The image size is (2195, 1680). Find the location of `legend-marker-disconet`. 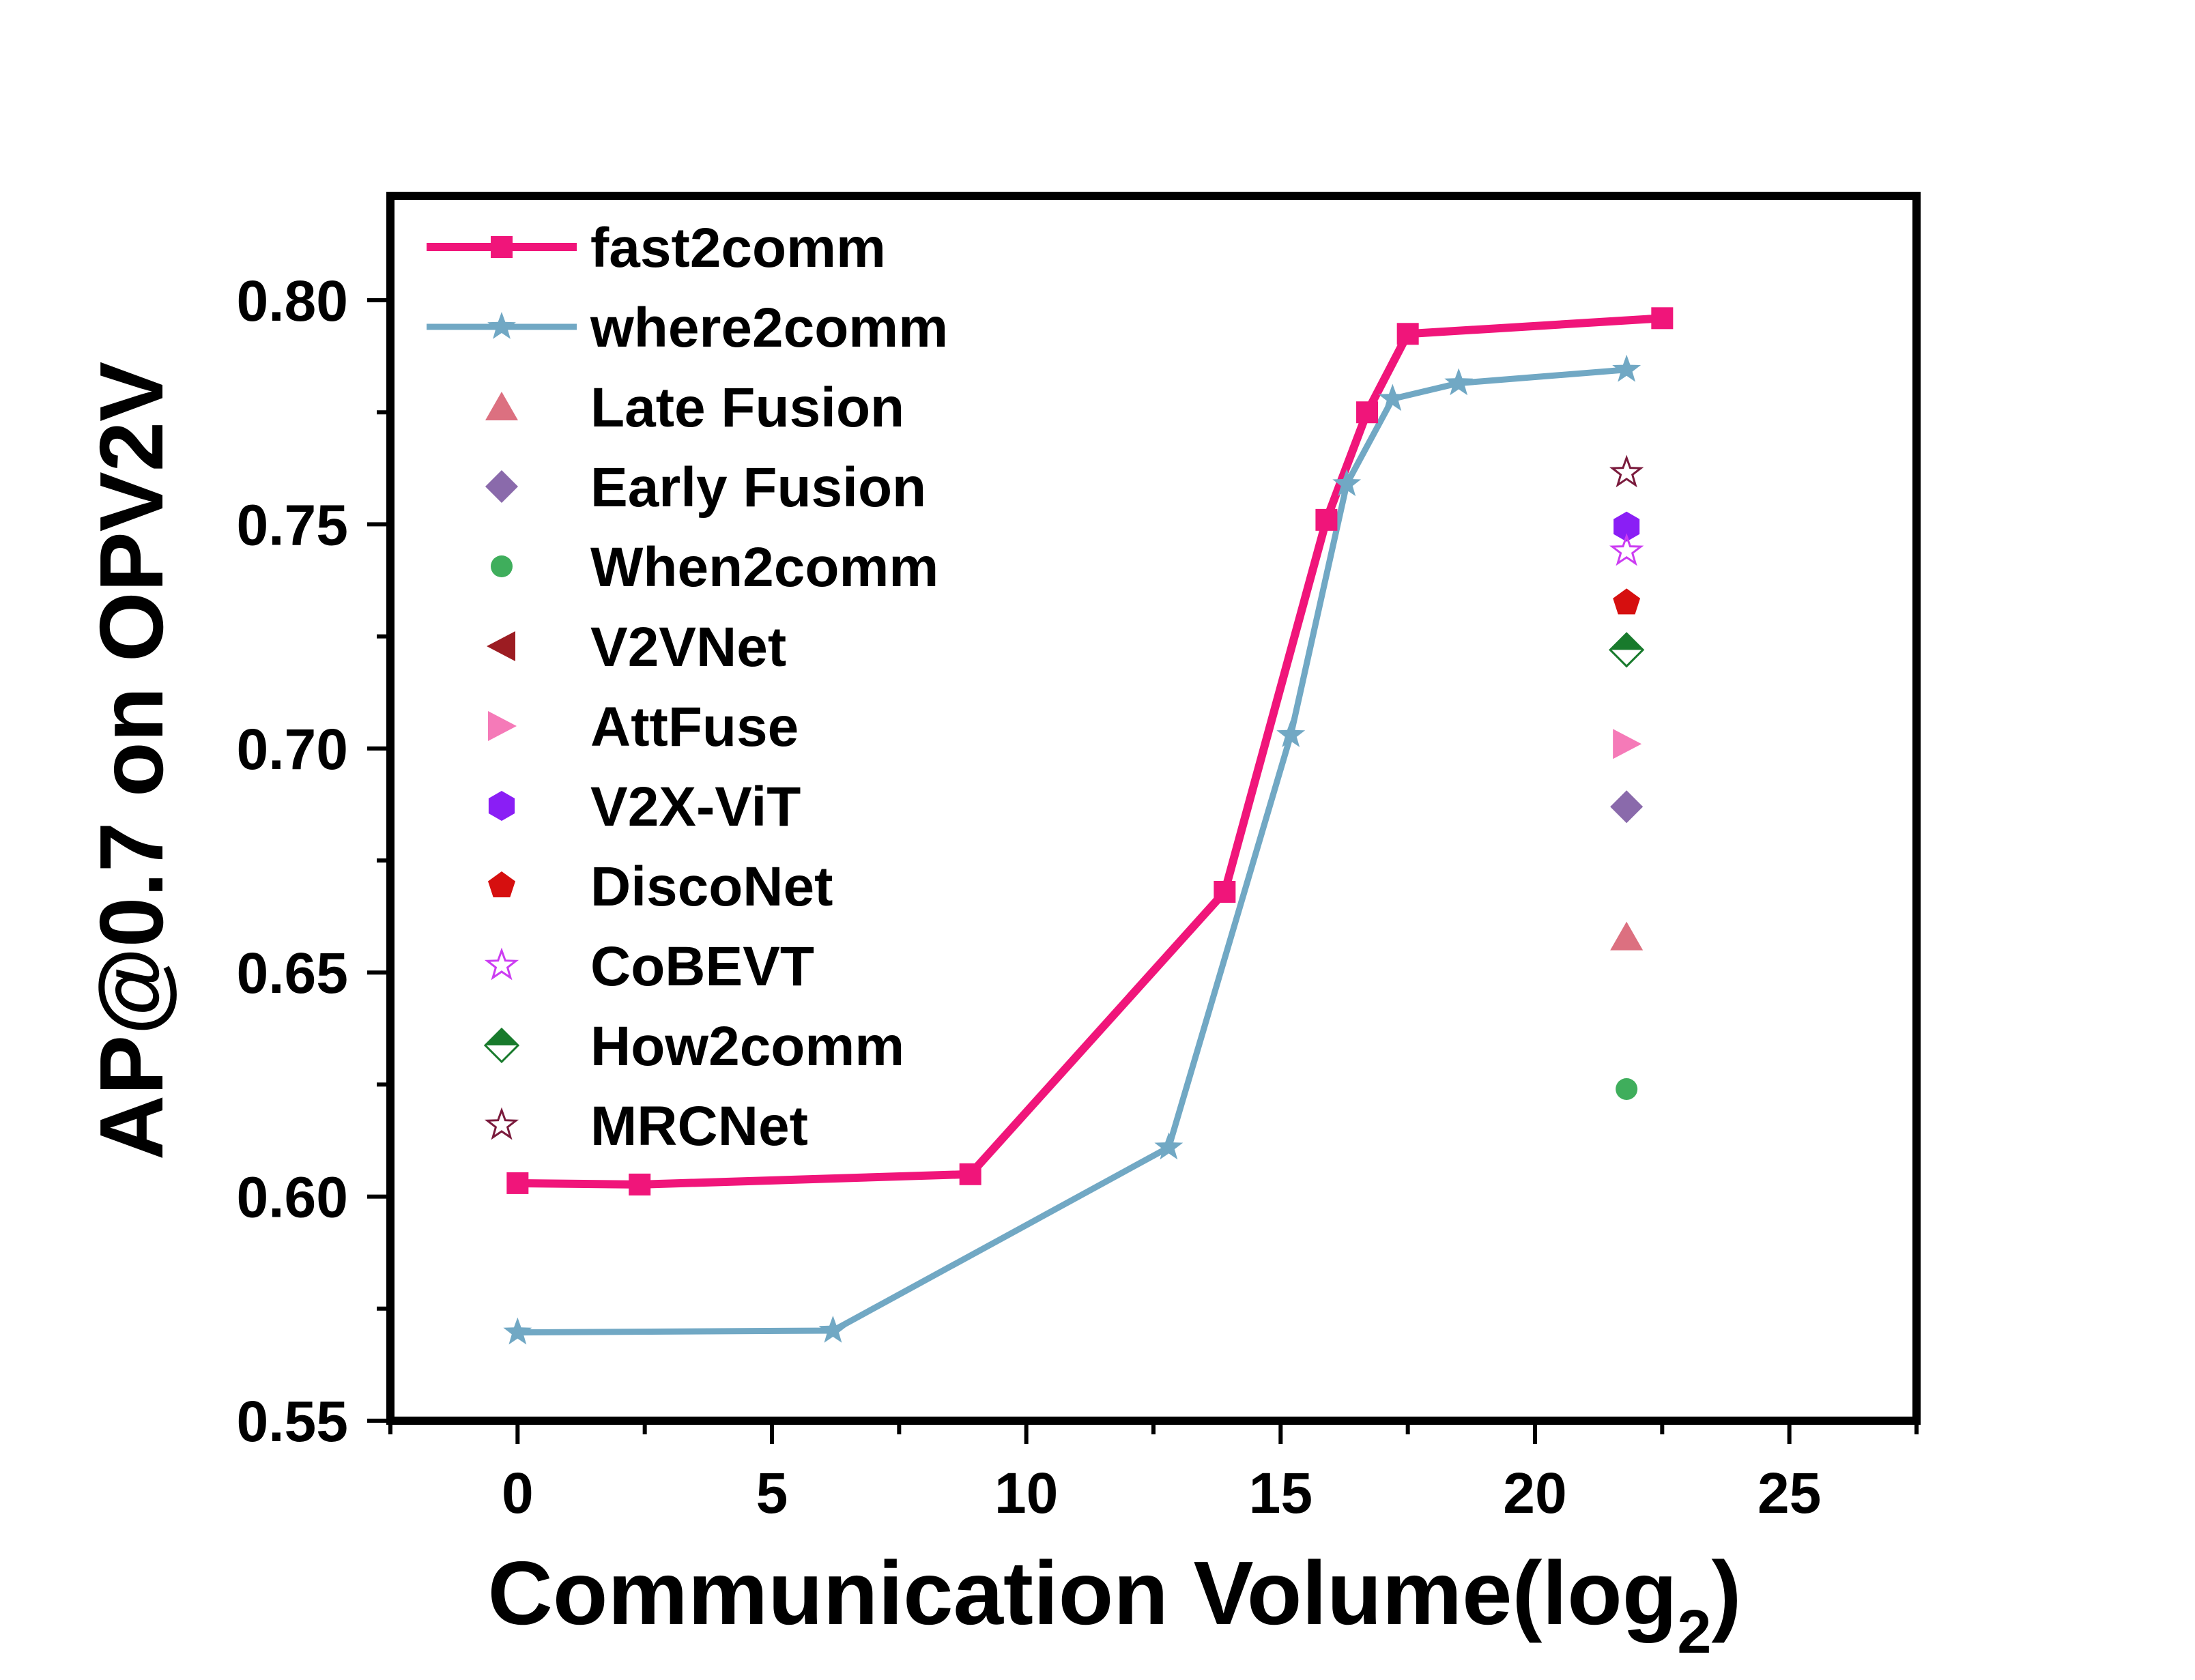

legend-marker-disconet is located at coordinates (501, 884).